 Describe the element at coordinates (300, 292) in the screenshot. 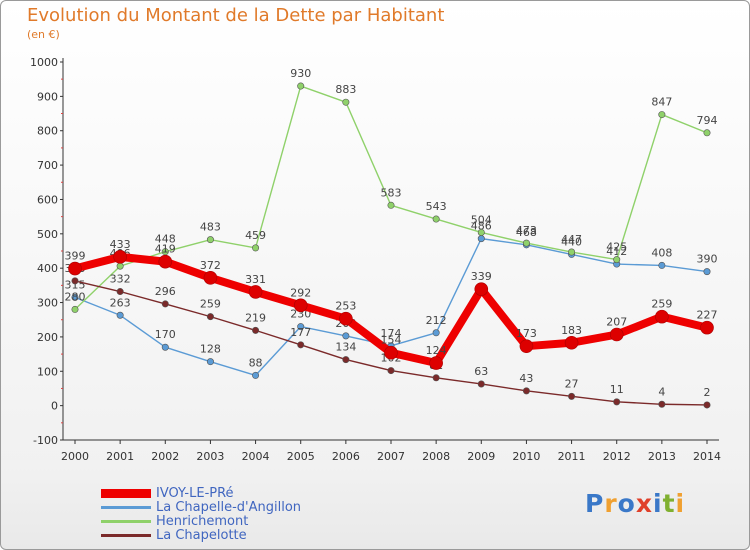

I see `data-label: 292` at that location.